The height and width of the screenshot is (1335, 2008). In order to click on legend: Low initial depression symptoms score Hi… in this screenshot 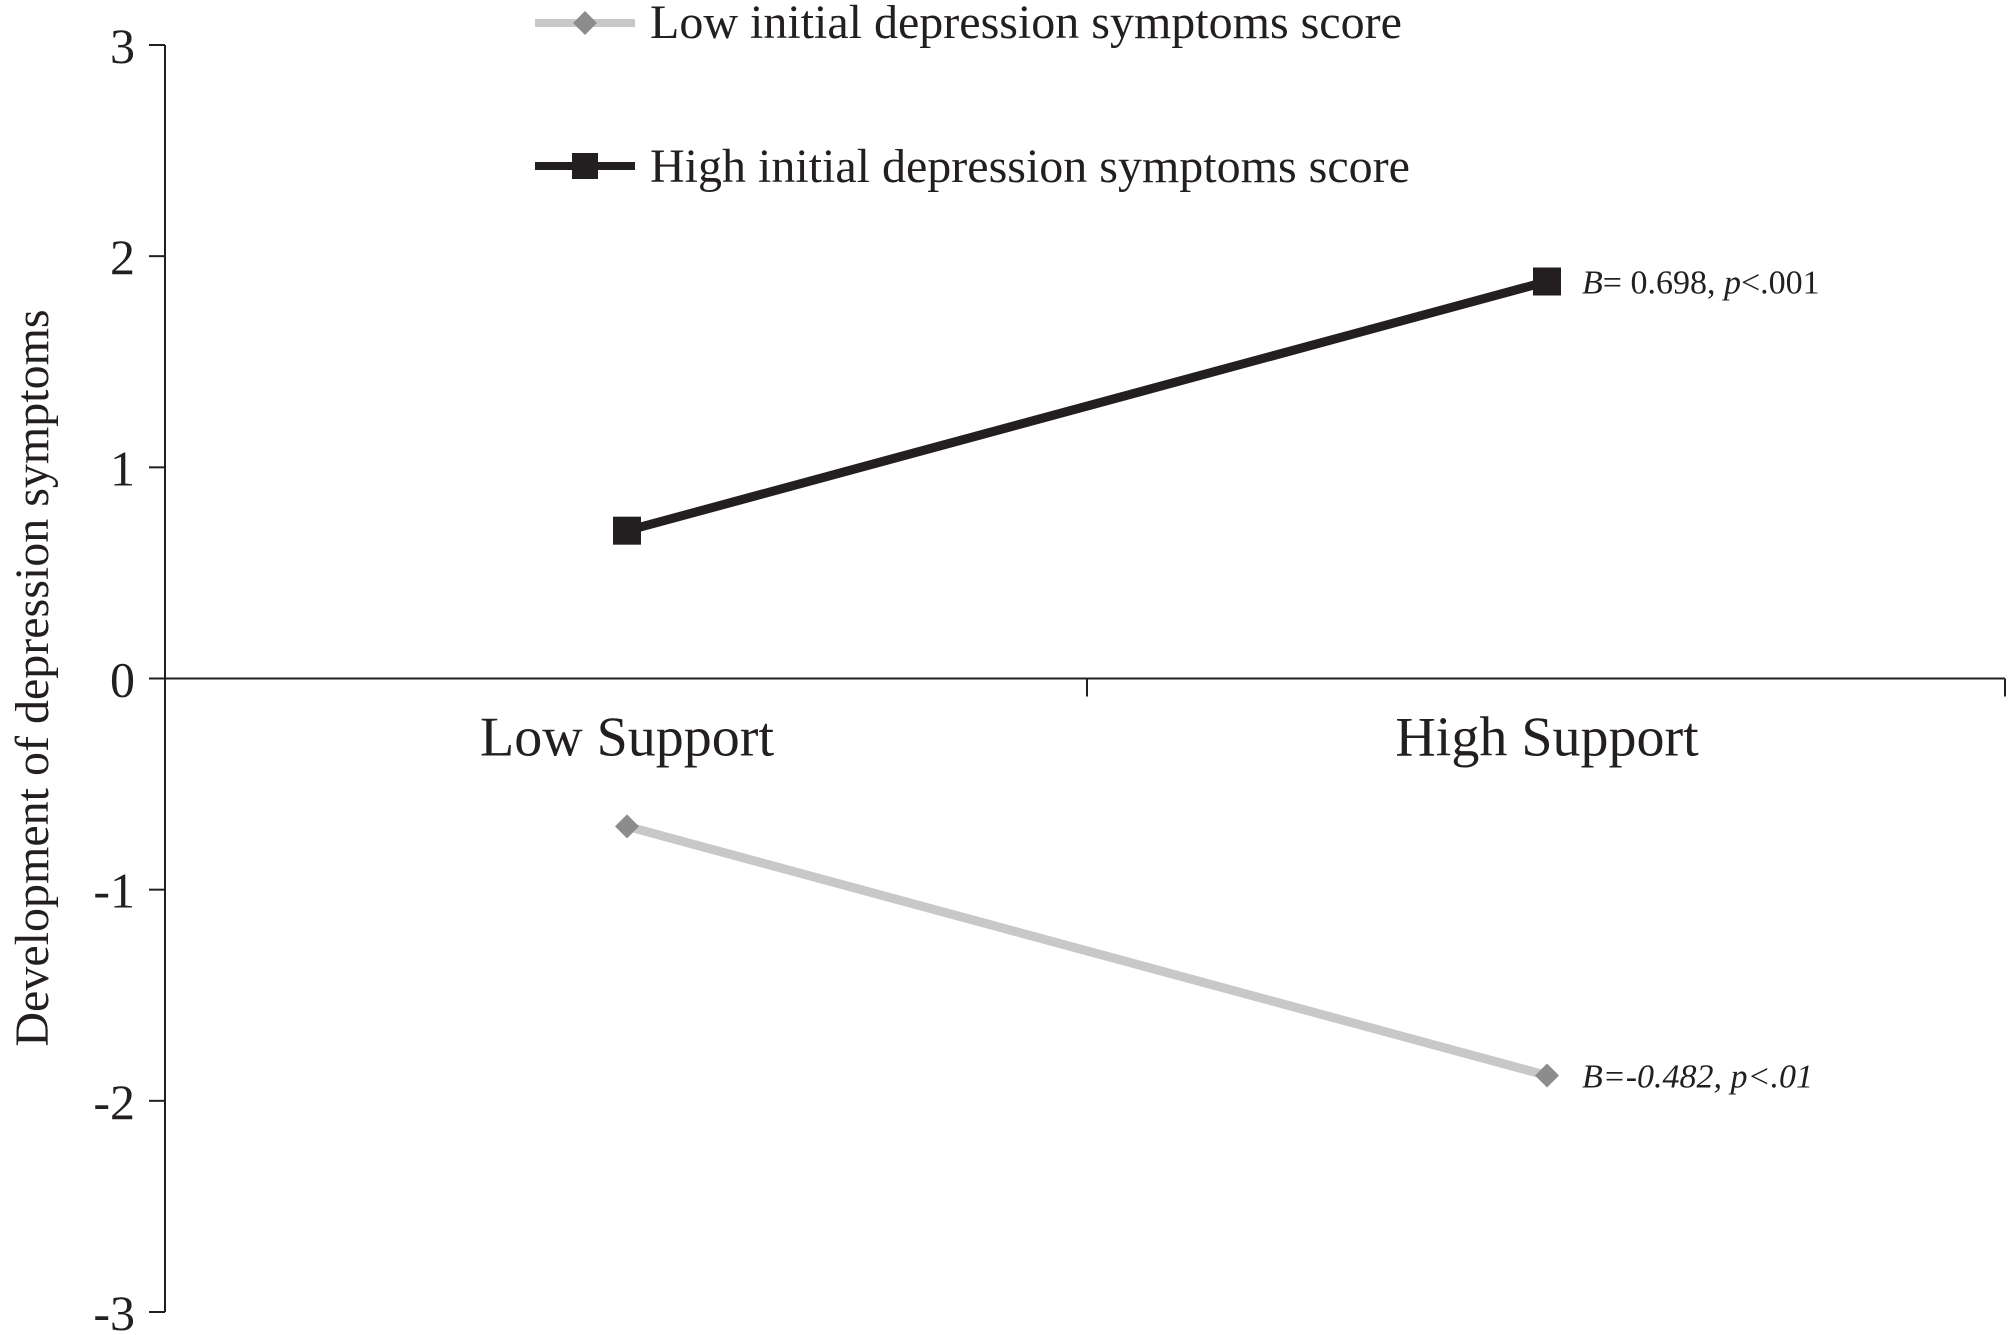, I will do `click(972, 96)`.